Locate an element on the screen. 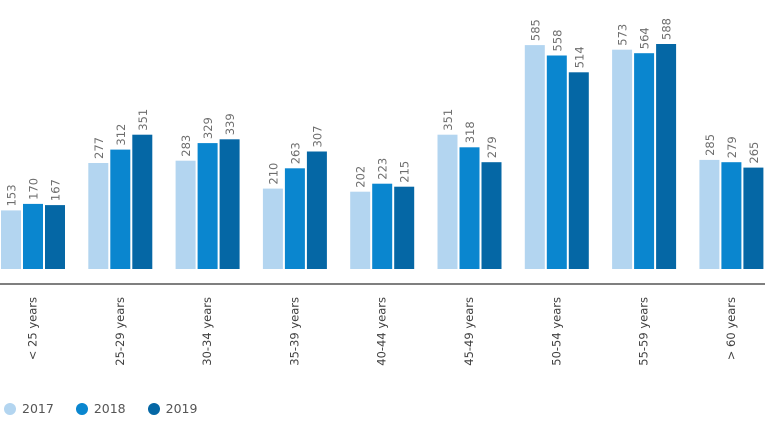 This screenshot has height=429, width=765. bar-55-59-years-2019 is located at coordinates (666, 156).